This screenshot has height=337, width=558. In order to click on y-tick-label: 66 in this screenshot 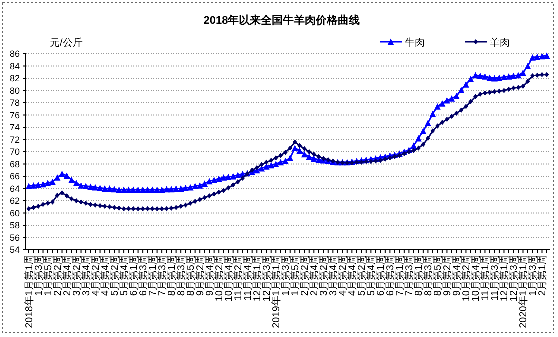, I will do `click(15, 177)`.